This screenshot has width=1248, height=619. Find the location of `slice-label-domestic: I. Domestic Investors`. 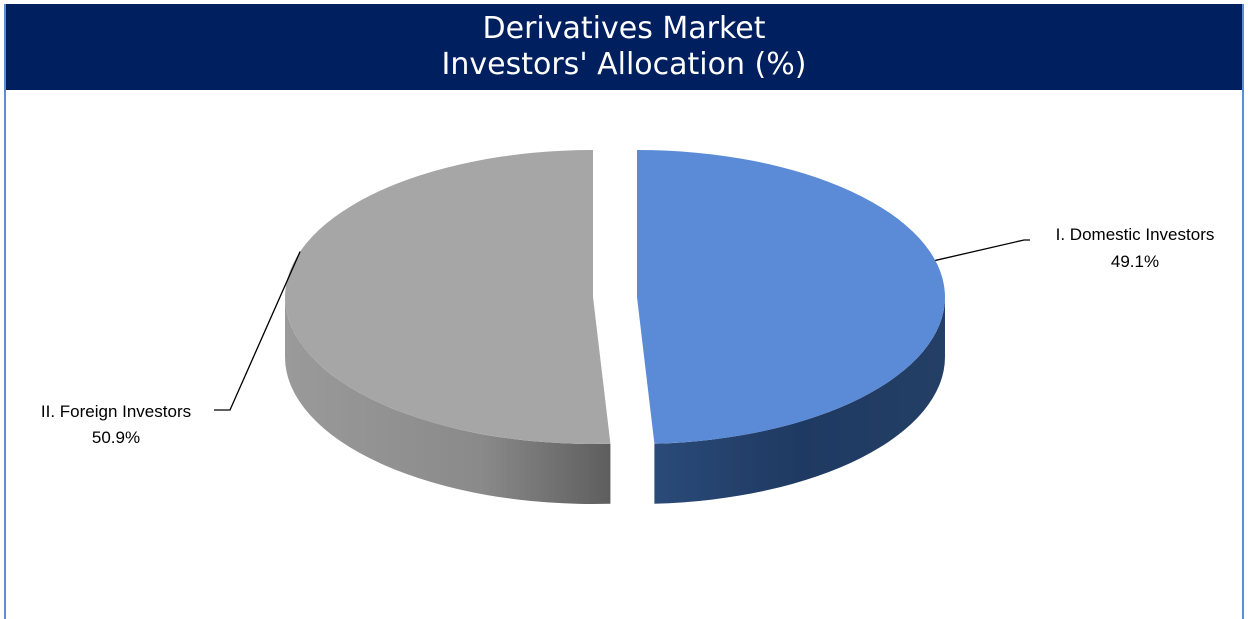

slice-label-domestic: I. Domestic Investors is located at coordinates (1135, 234).